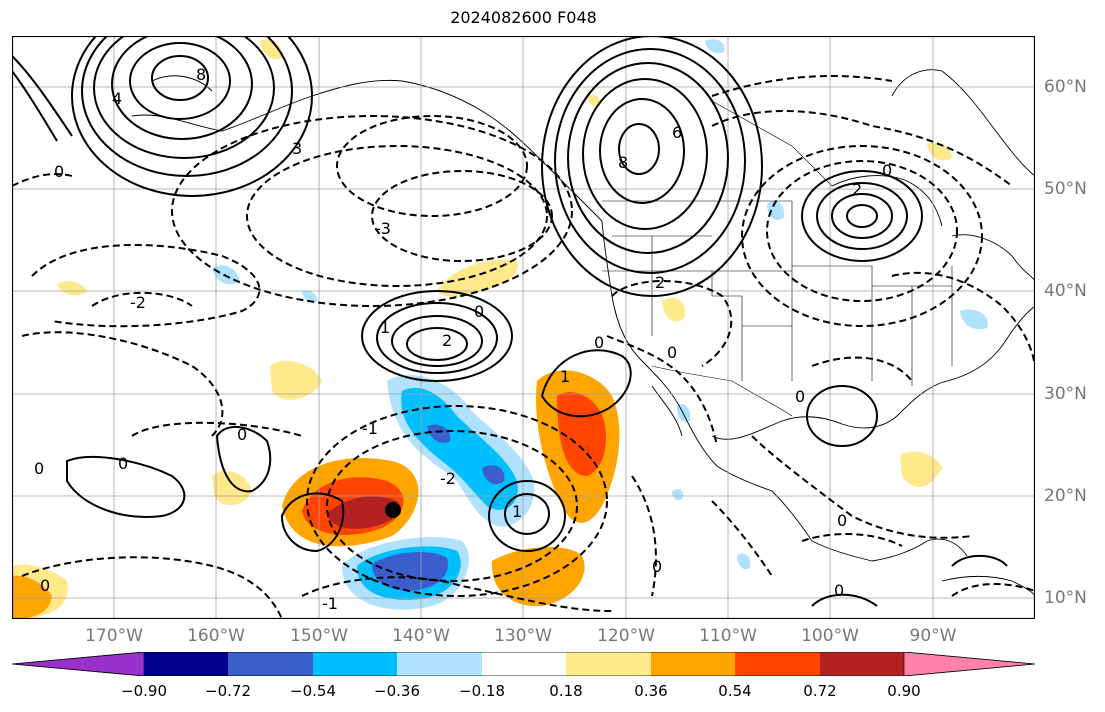 Image resolution: width=1105 pixels, height=712 pixels. Describe the element at coordinates (728, 636) in the screenshot. I see `lon-label: 110°W` at that location.